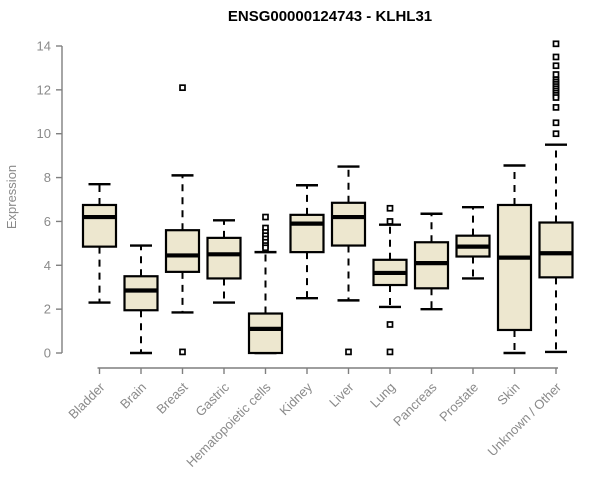  I want to click on x-category-label: Kidney, so click(295, 398).